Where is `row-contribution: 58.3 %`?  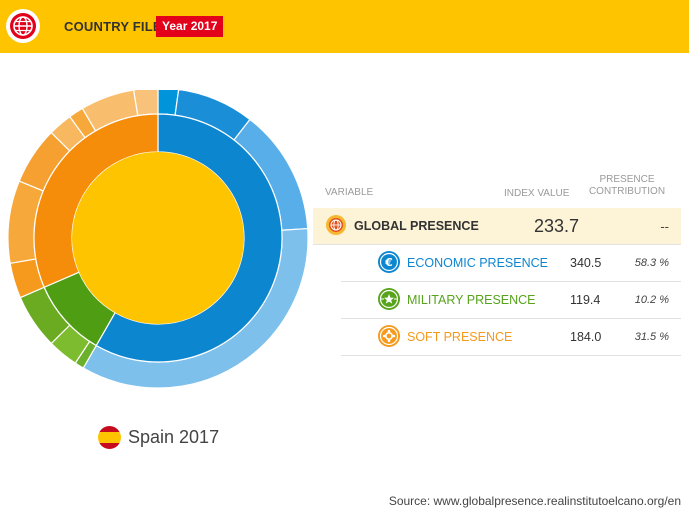
row-contribution: 58.3 % is located at coordinates (651, 263).